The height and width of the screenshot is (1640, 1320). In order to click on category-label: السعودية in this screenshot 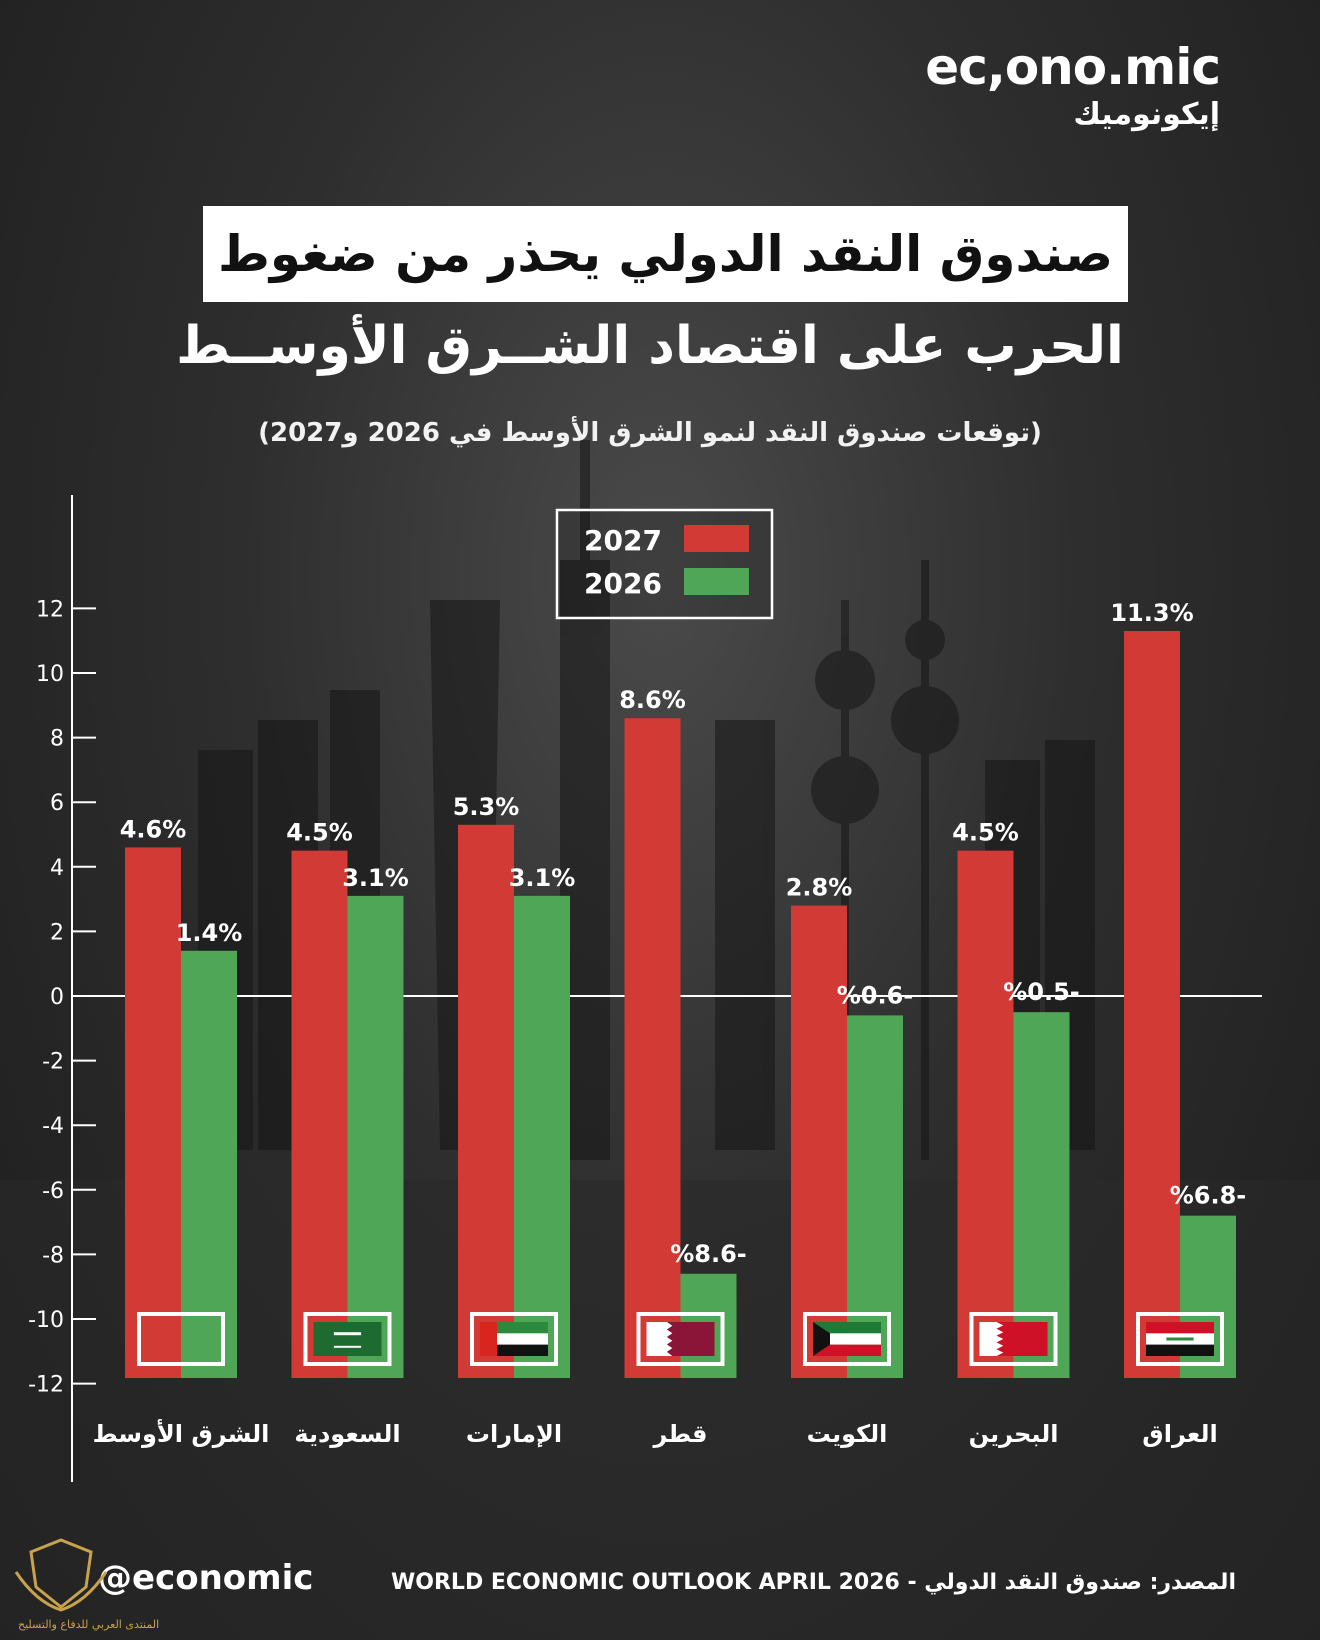, I will do `click(347, 1434)`.